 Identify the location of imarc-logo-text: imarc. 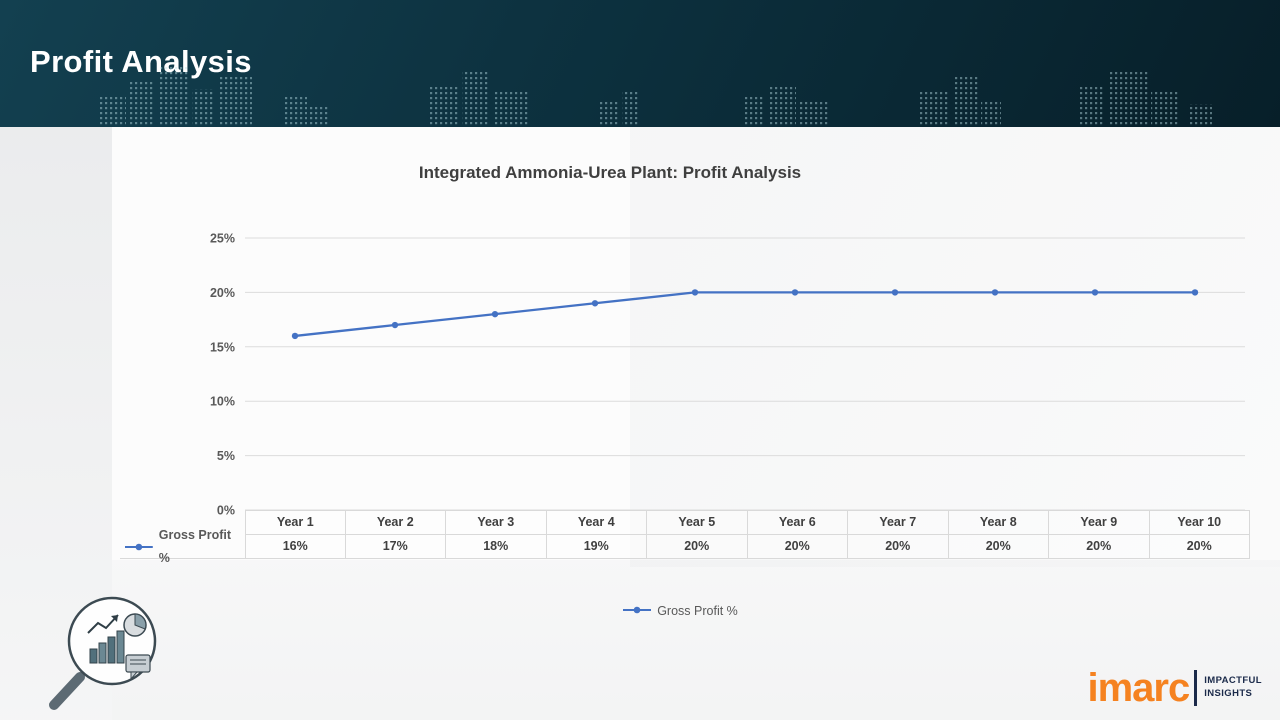
(1138, 688).